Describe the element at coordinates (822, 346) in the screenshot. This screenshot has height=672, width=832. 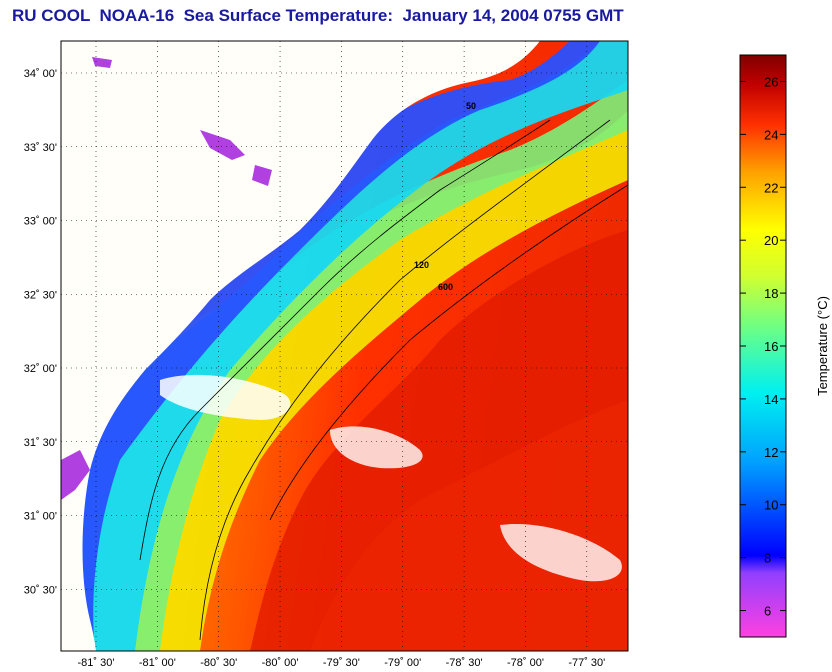
I see `colorbar-title: Temperature (°C)` at that location.